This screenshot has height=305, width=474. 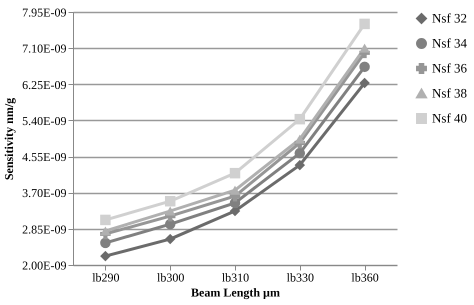 What do you see at coordinates (450, 118) in the screenshot?
I see `legend-label: Nsf 40` at bounding box center [450, 118].